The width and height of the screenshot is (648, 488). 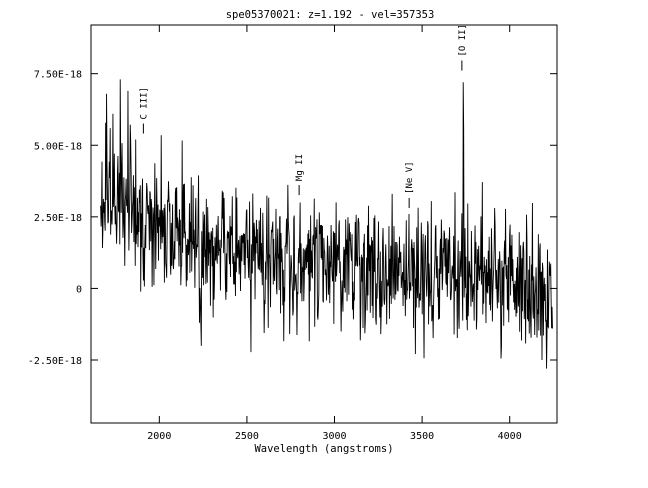 I want to click on x-tick-label: 3500, so click(x=422, y=436).